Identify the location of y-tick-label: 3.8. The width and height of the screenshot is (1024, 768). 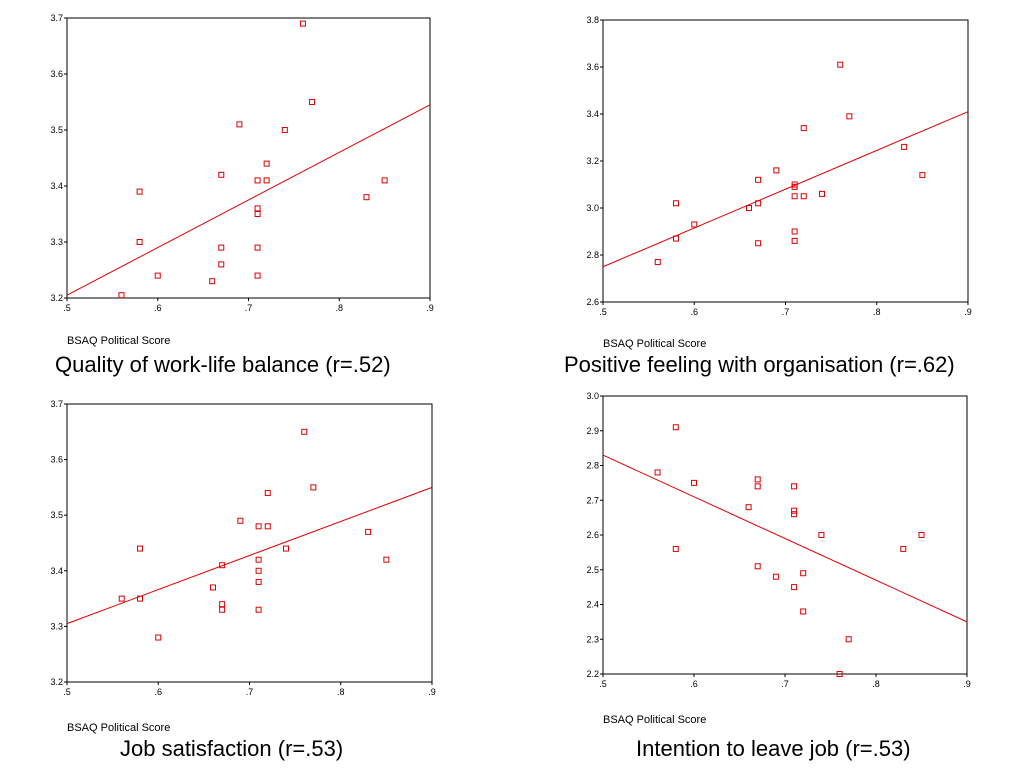
(592, 20).